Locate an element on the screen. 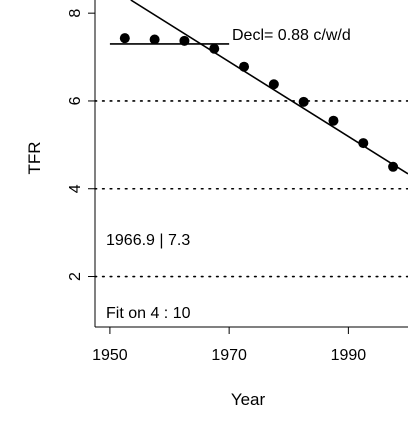 The image size is (408, 421). y-tick-label: 6 is located at coordinates (75, 100).